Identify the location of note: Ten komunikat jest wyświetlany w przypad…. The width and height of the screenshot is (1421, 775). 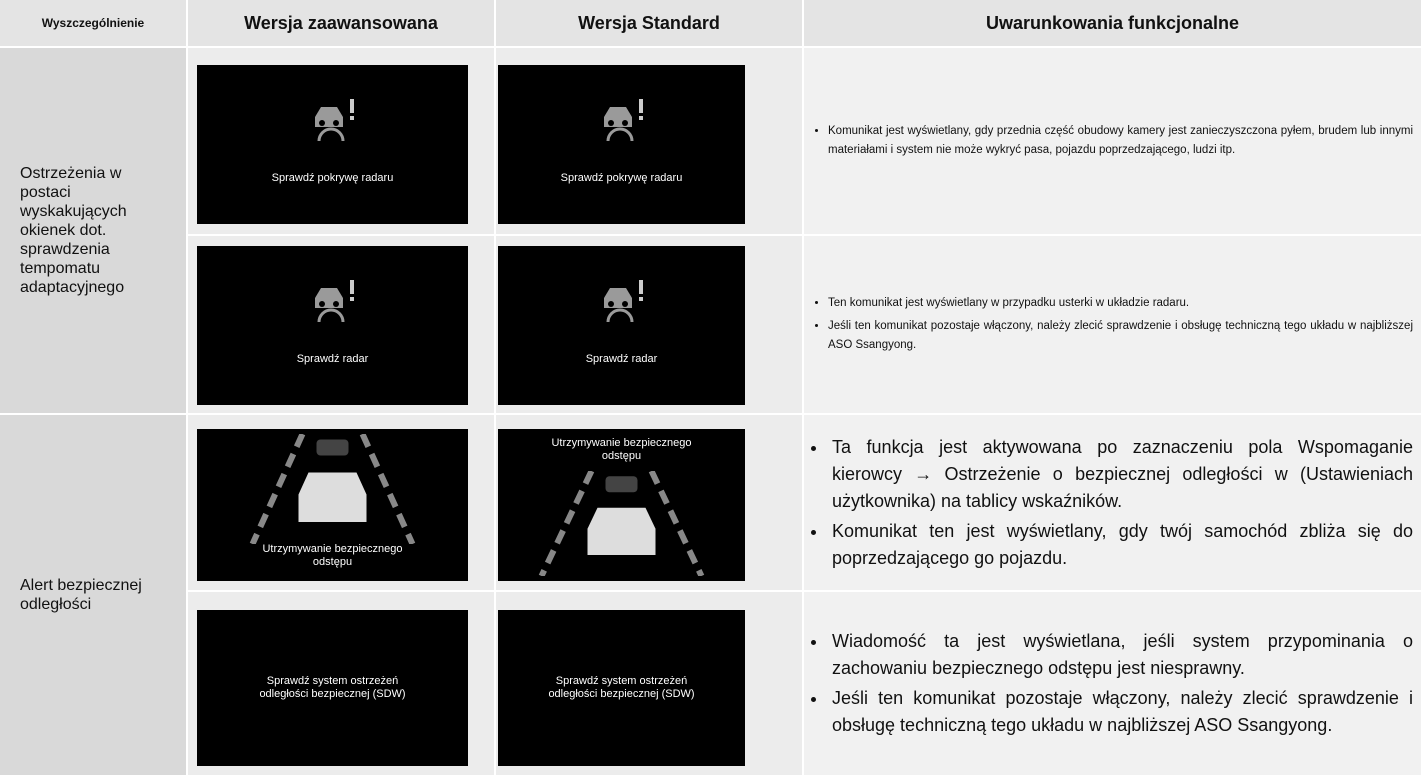
(1120, 303).